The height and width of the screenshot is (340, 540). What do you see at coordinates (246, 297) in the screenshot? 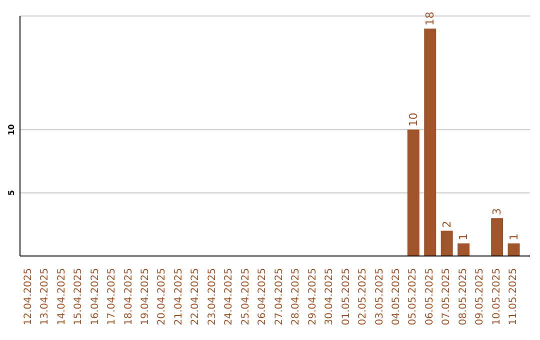
I see `x-tick-label: 25.04.2025` at bounding box center [246, 297].